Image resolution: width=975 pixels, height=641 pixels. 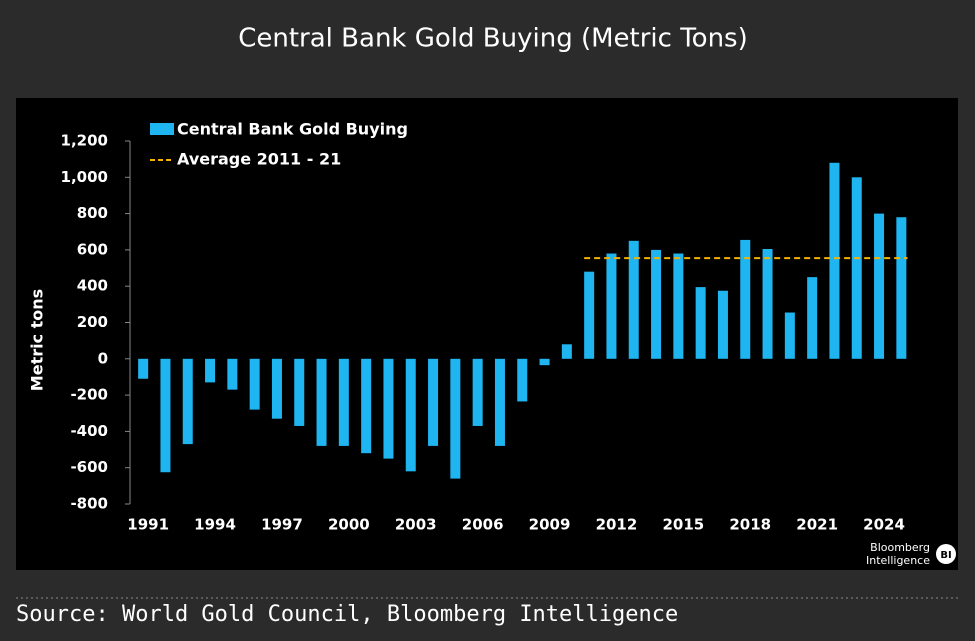 I want to click on chart-title: Central Bank Gold Buying (Metric Tons), so click(x=493, y=39).